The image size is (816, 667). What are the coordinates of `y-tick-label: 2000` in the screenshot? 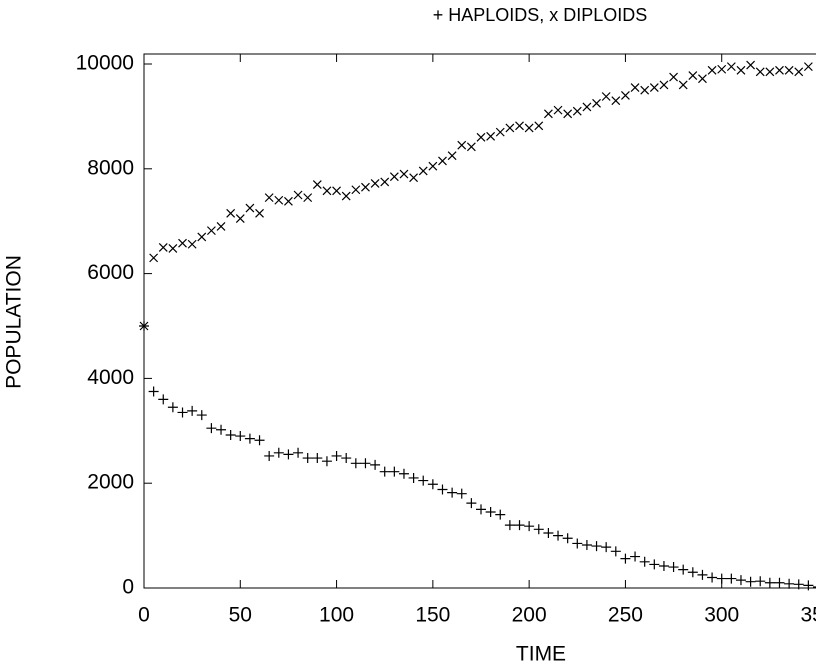 It's located at (110, 482).